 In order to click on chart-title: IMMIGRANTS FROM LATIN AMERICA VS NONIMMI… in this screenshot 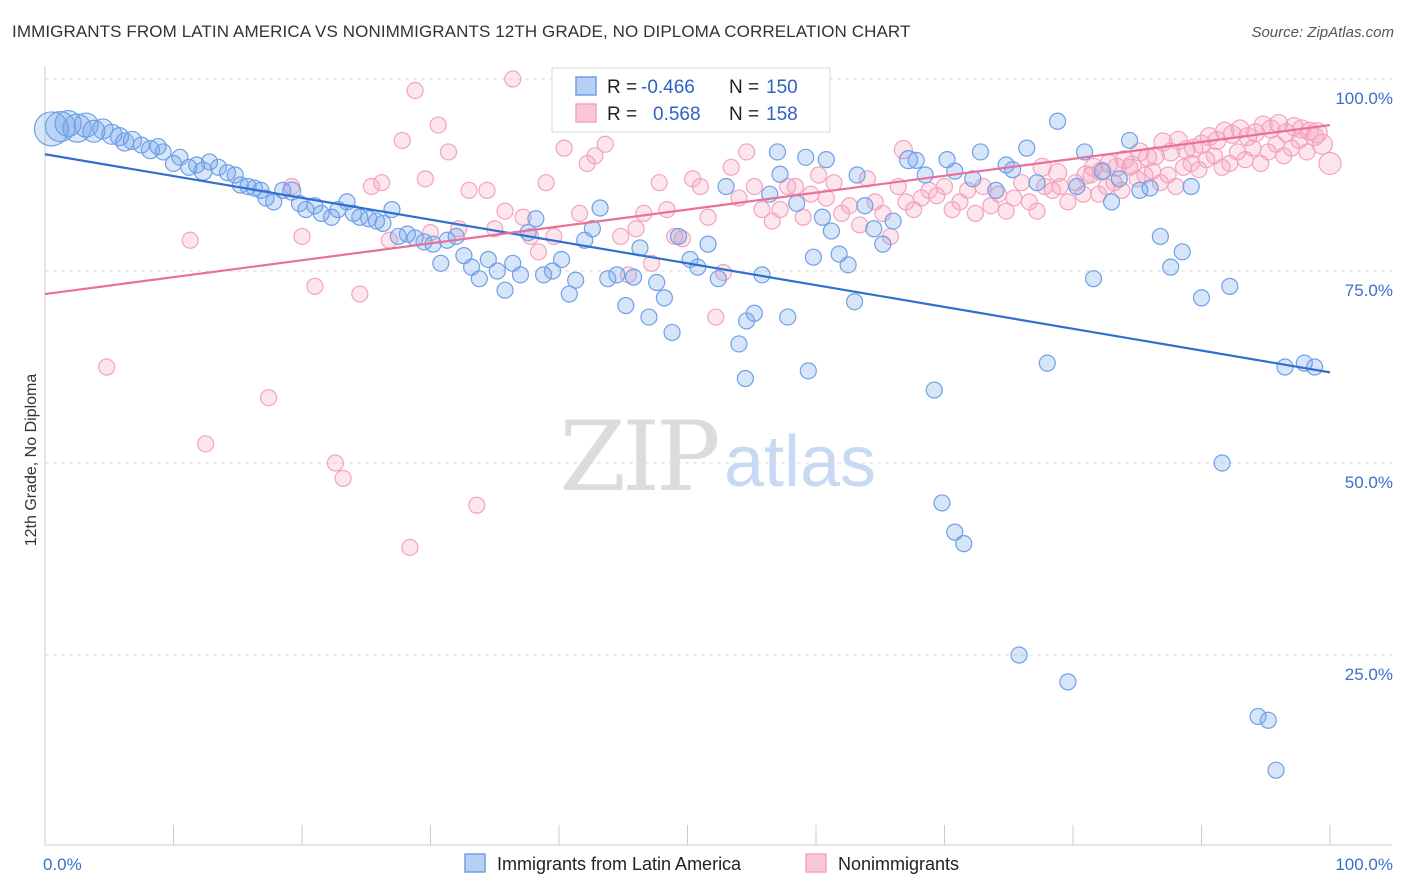, I will do `click(461, 31)`.